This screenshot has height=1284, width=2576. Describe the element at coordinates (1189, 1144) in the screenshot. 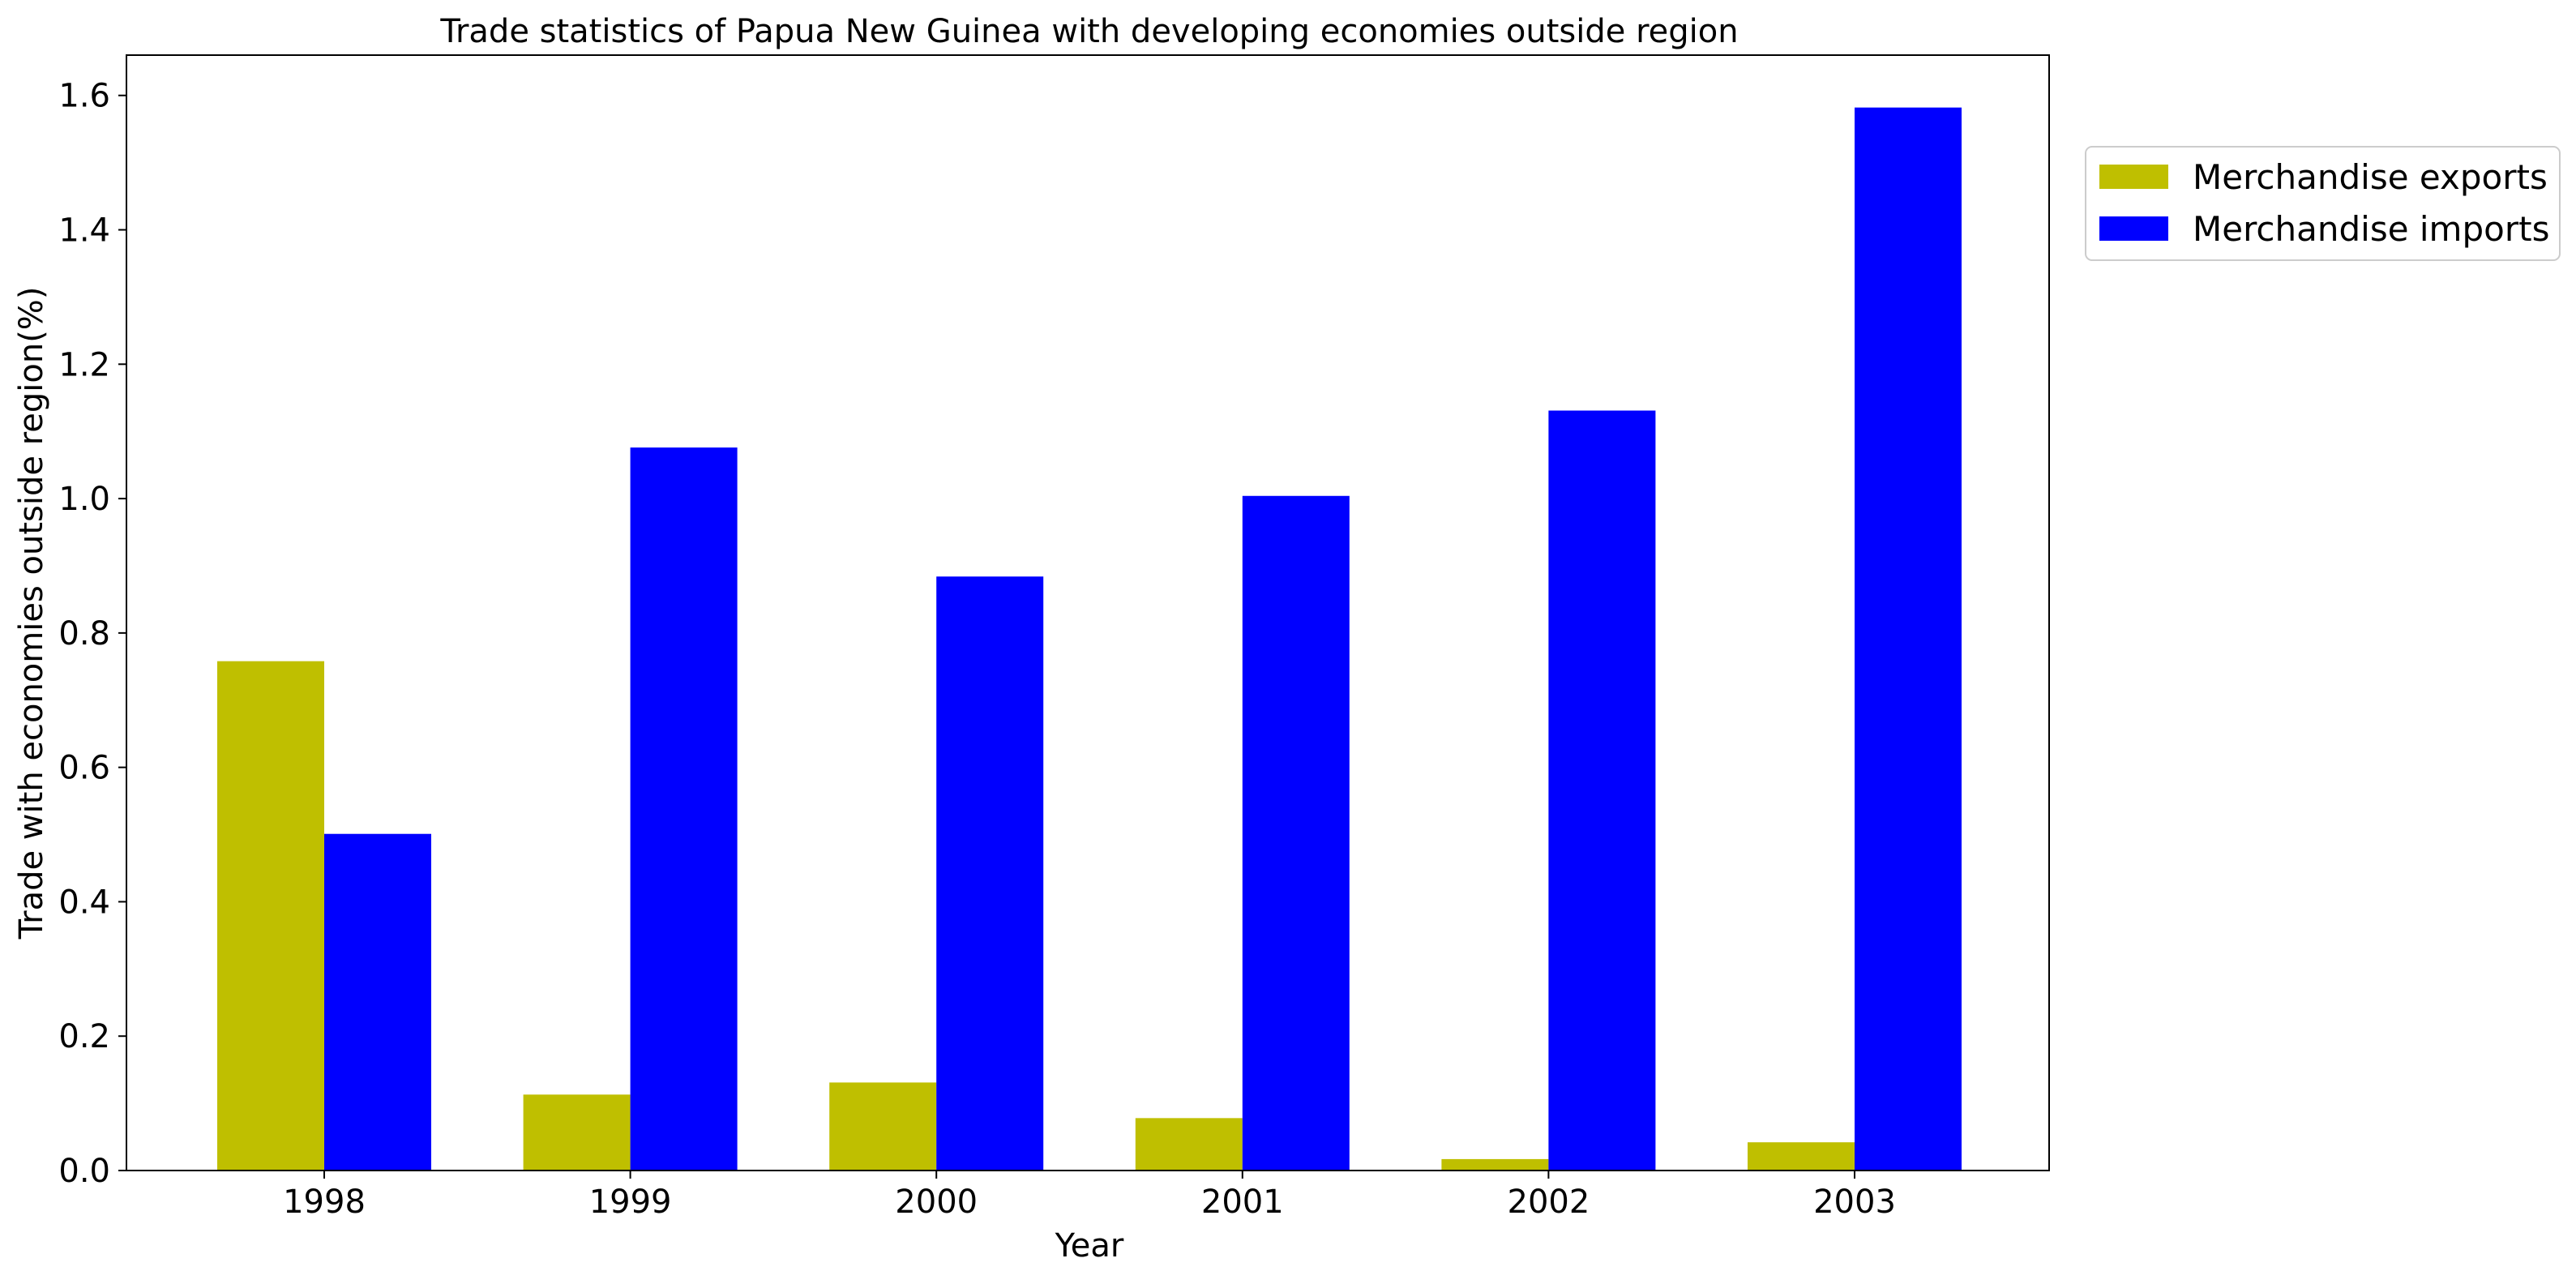

I see `bar-exports-2001` at that location.